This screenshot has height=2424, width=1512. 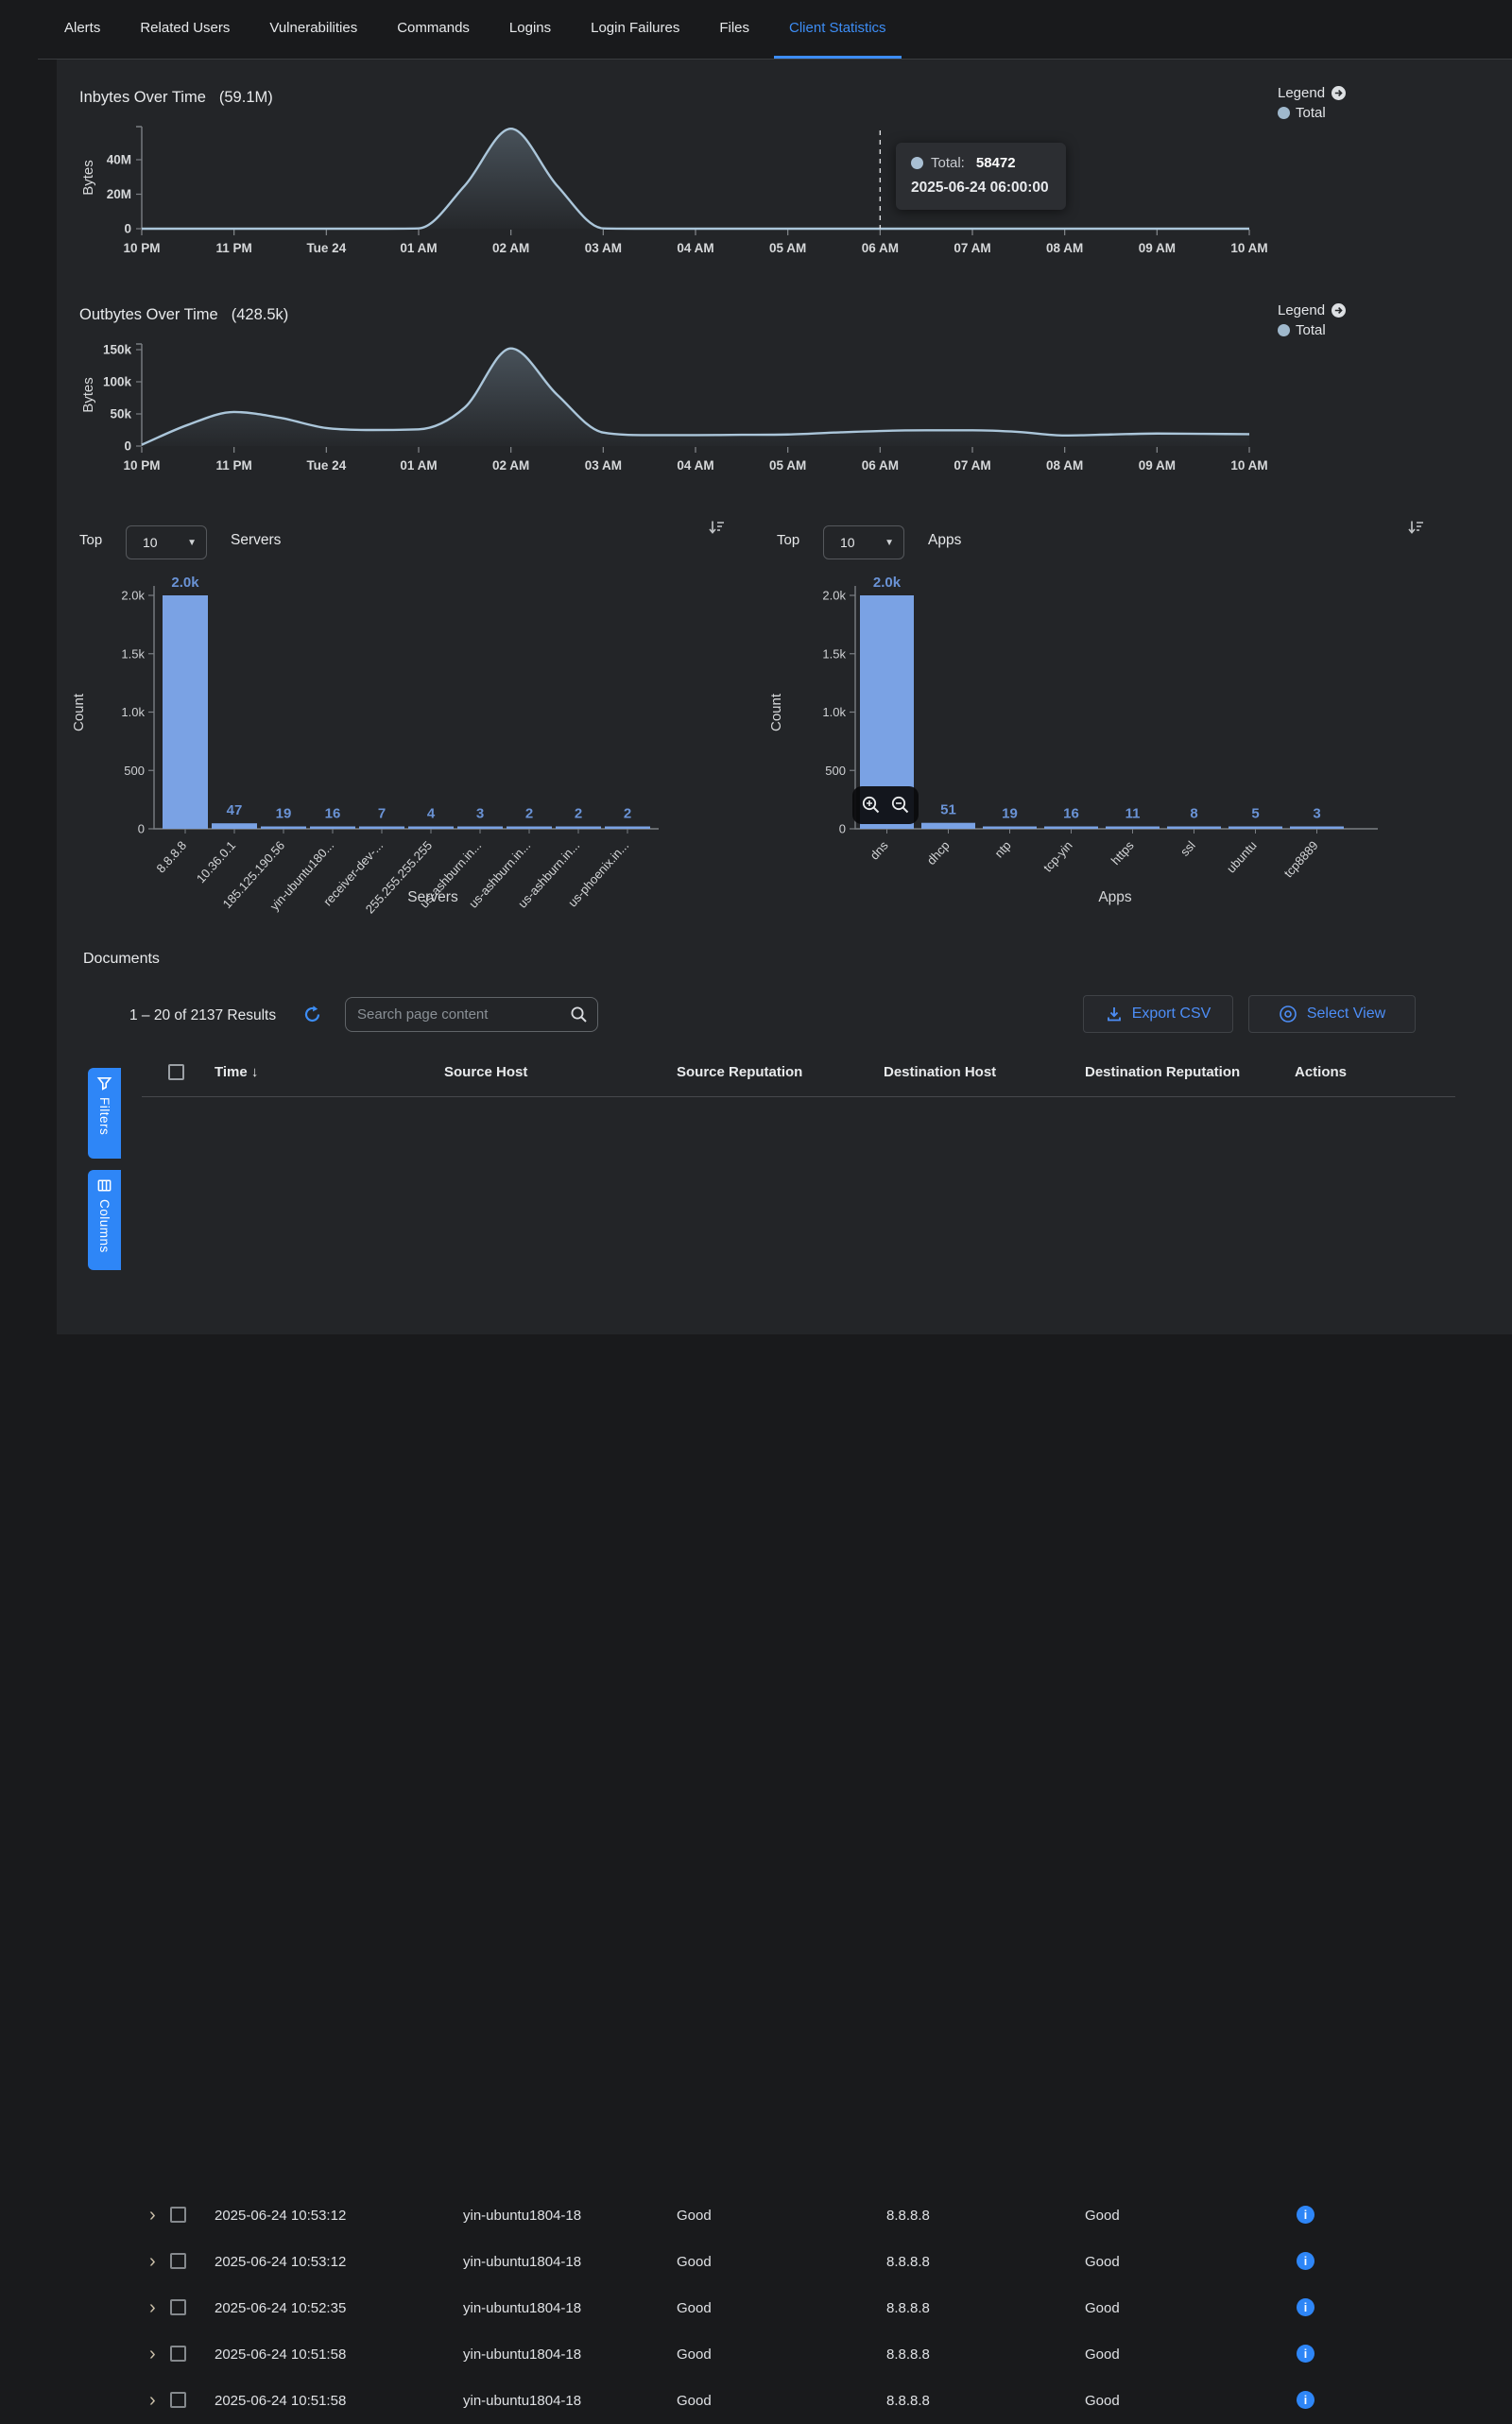 I want to click on x-category-label: dhcp, so click(x=938, y=853).